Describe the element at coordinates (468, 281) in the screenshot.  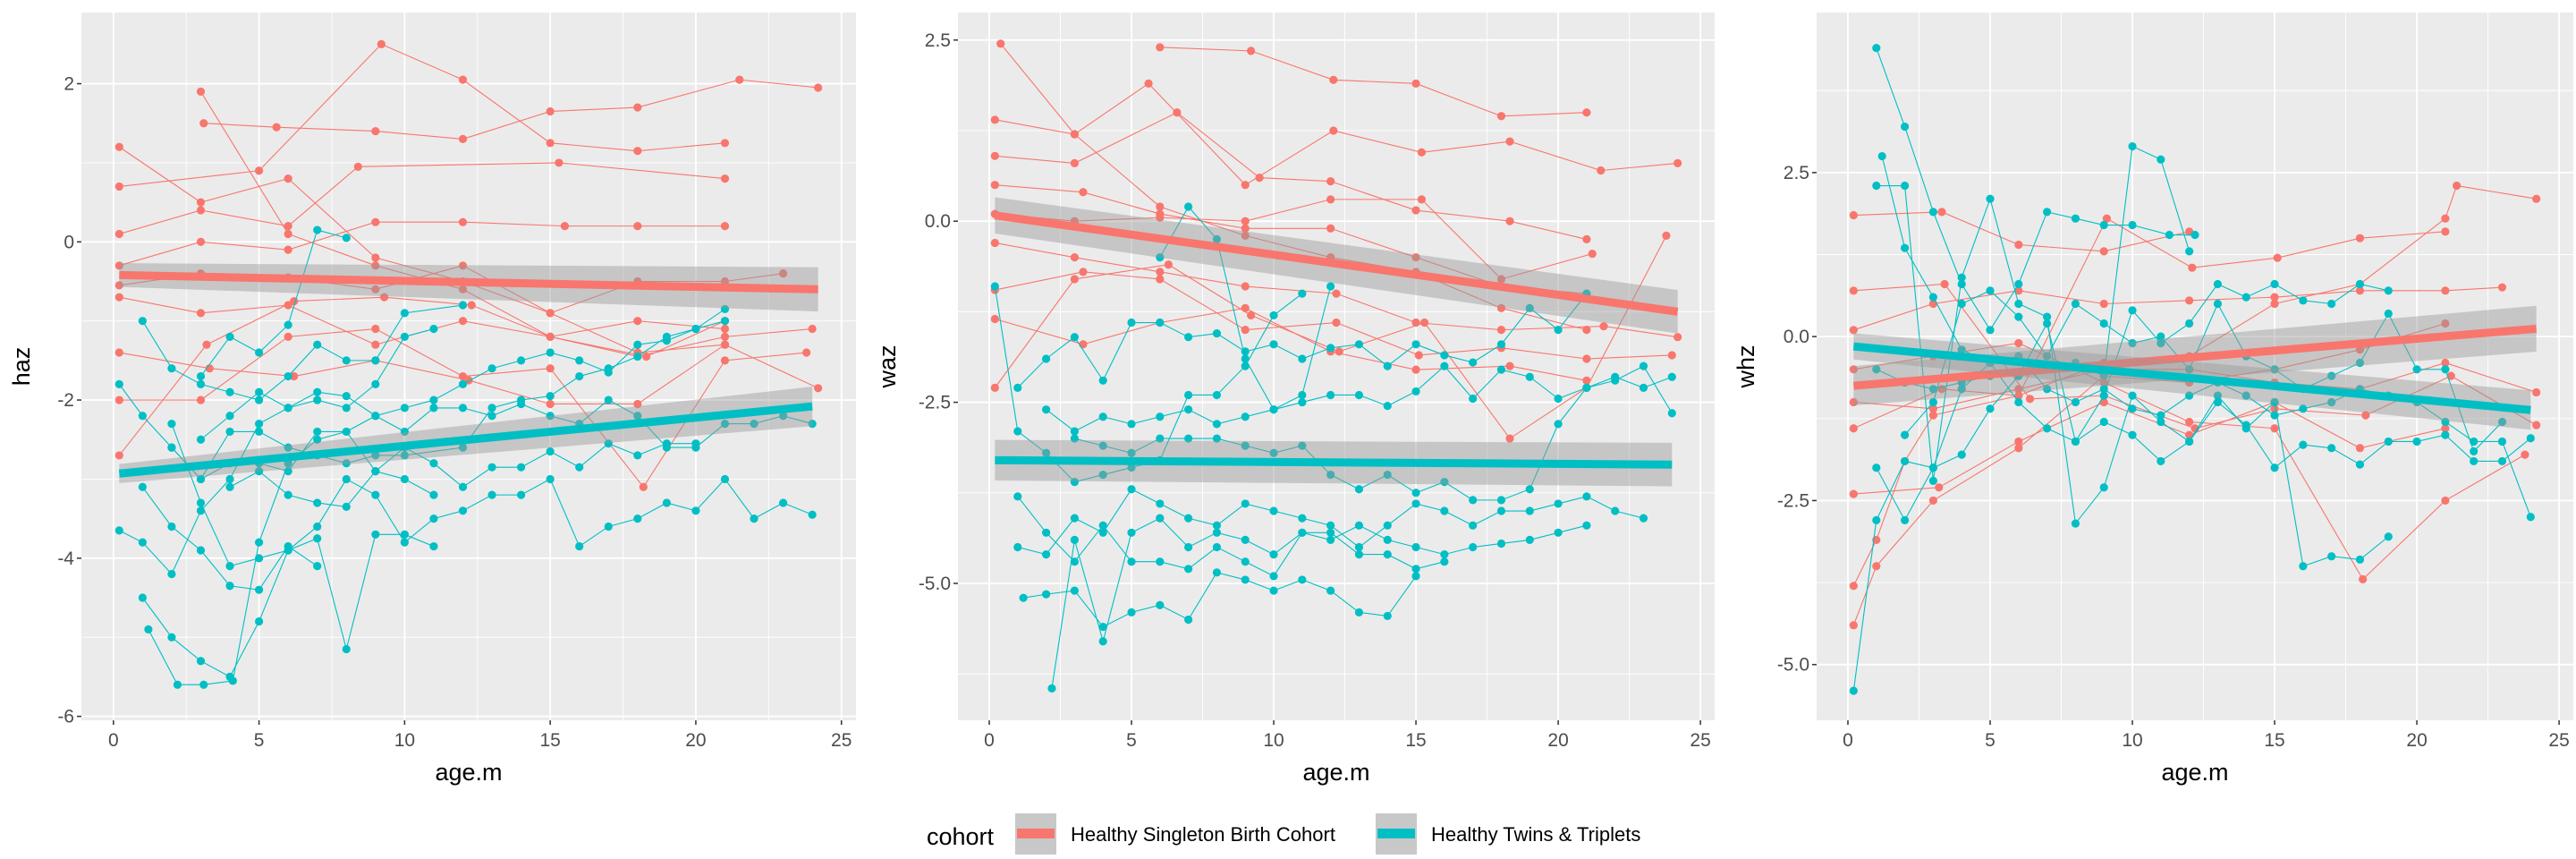
I see `trend-line` at that location.